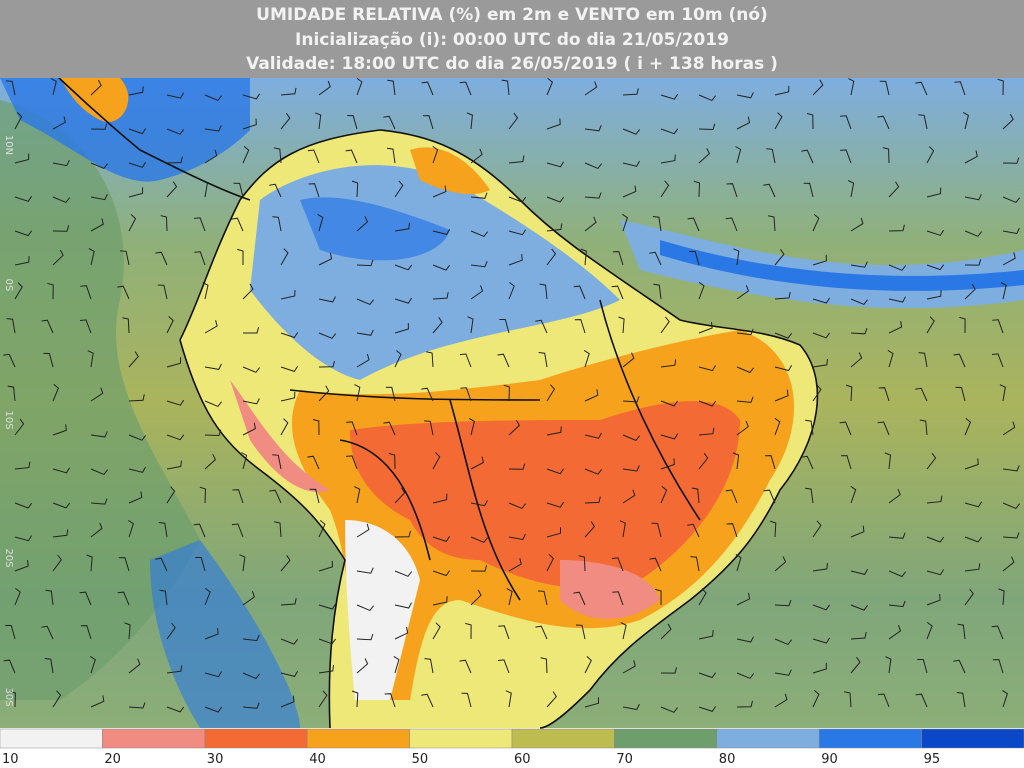  I want to click on colorbar-label: 90, so click(829, 759).